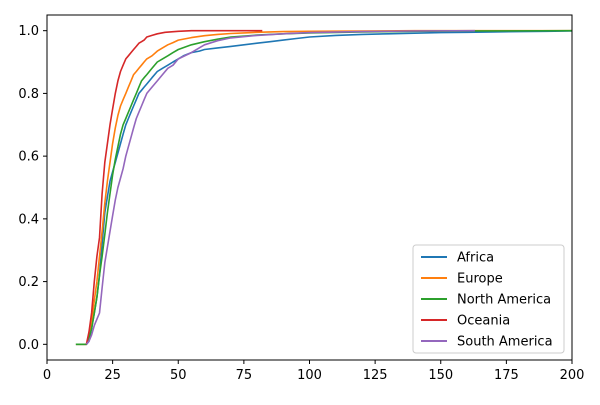 Image resolution: width=600 pixels, height=405 pixels. What do you see at coordinates (475, 258) in the screenshot?
I see `legend-label-0: Africa` at bounding box center [475, 258].